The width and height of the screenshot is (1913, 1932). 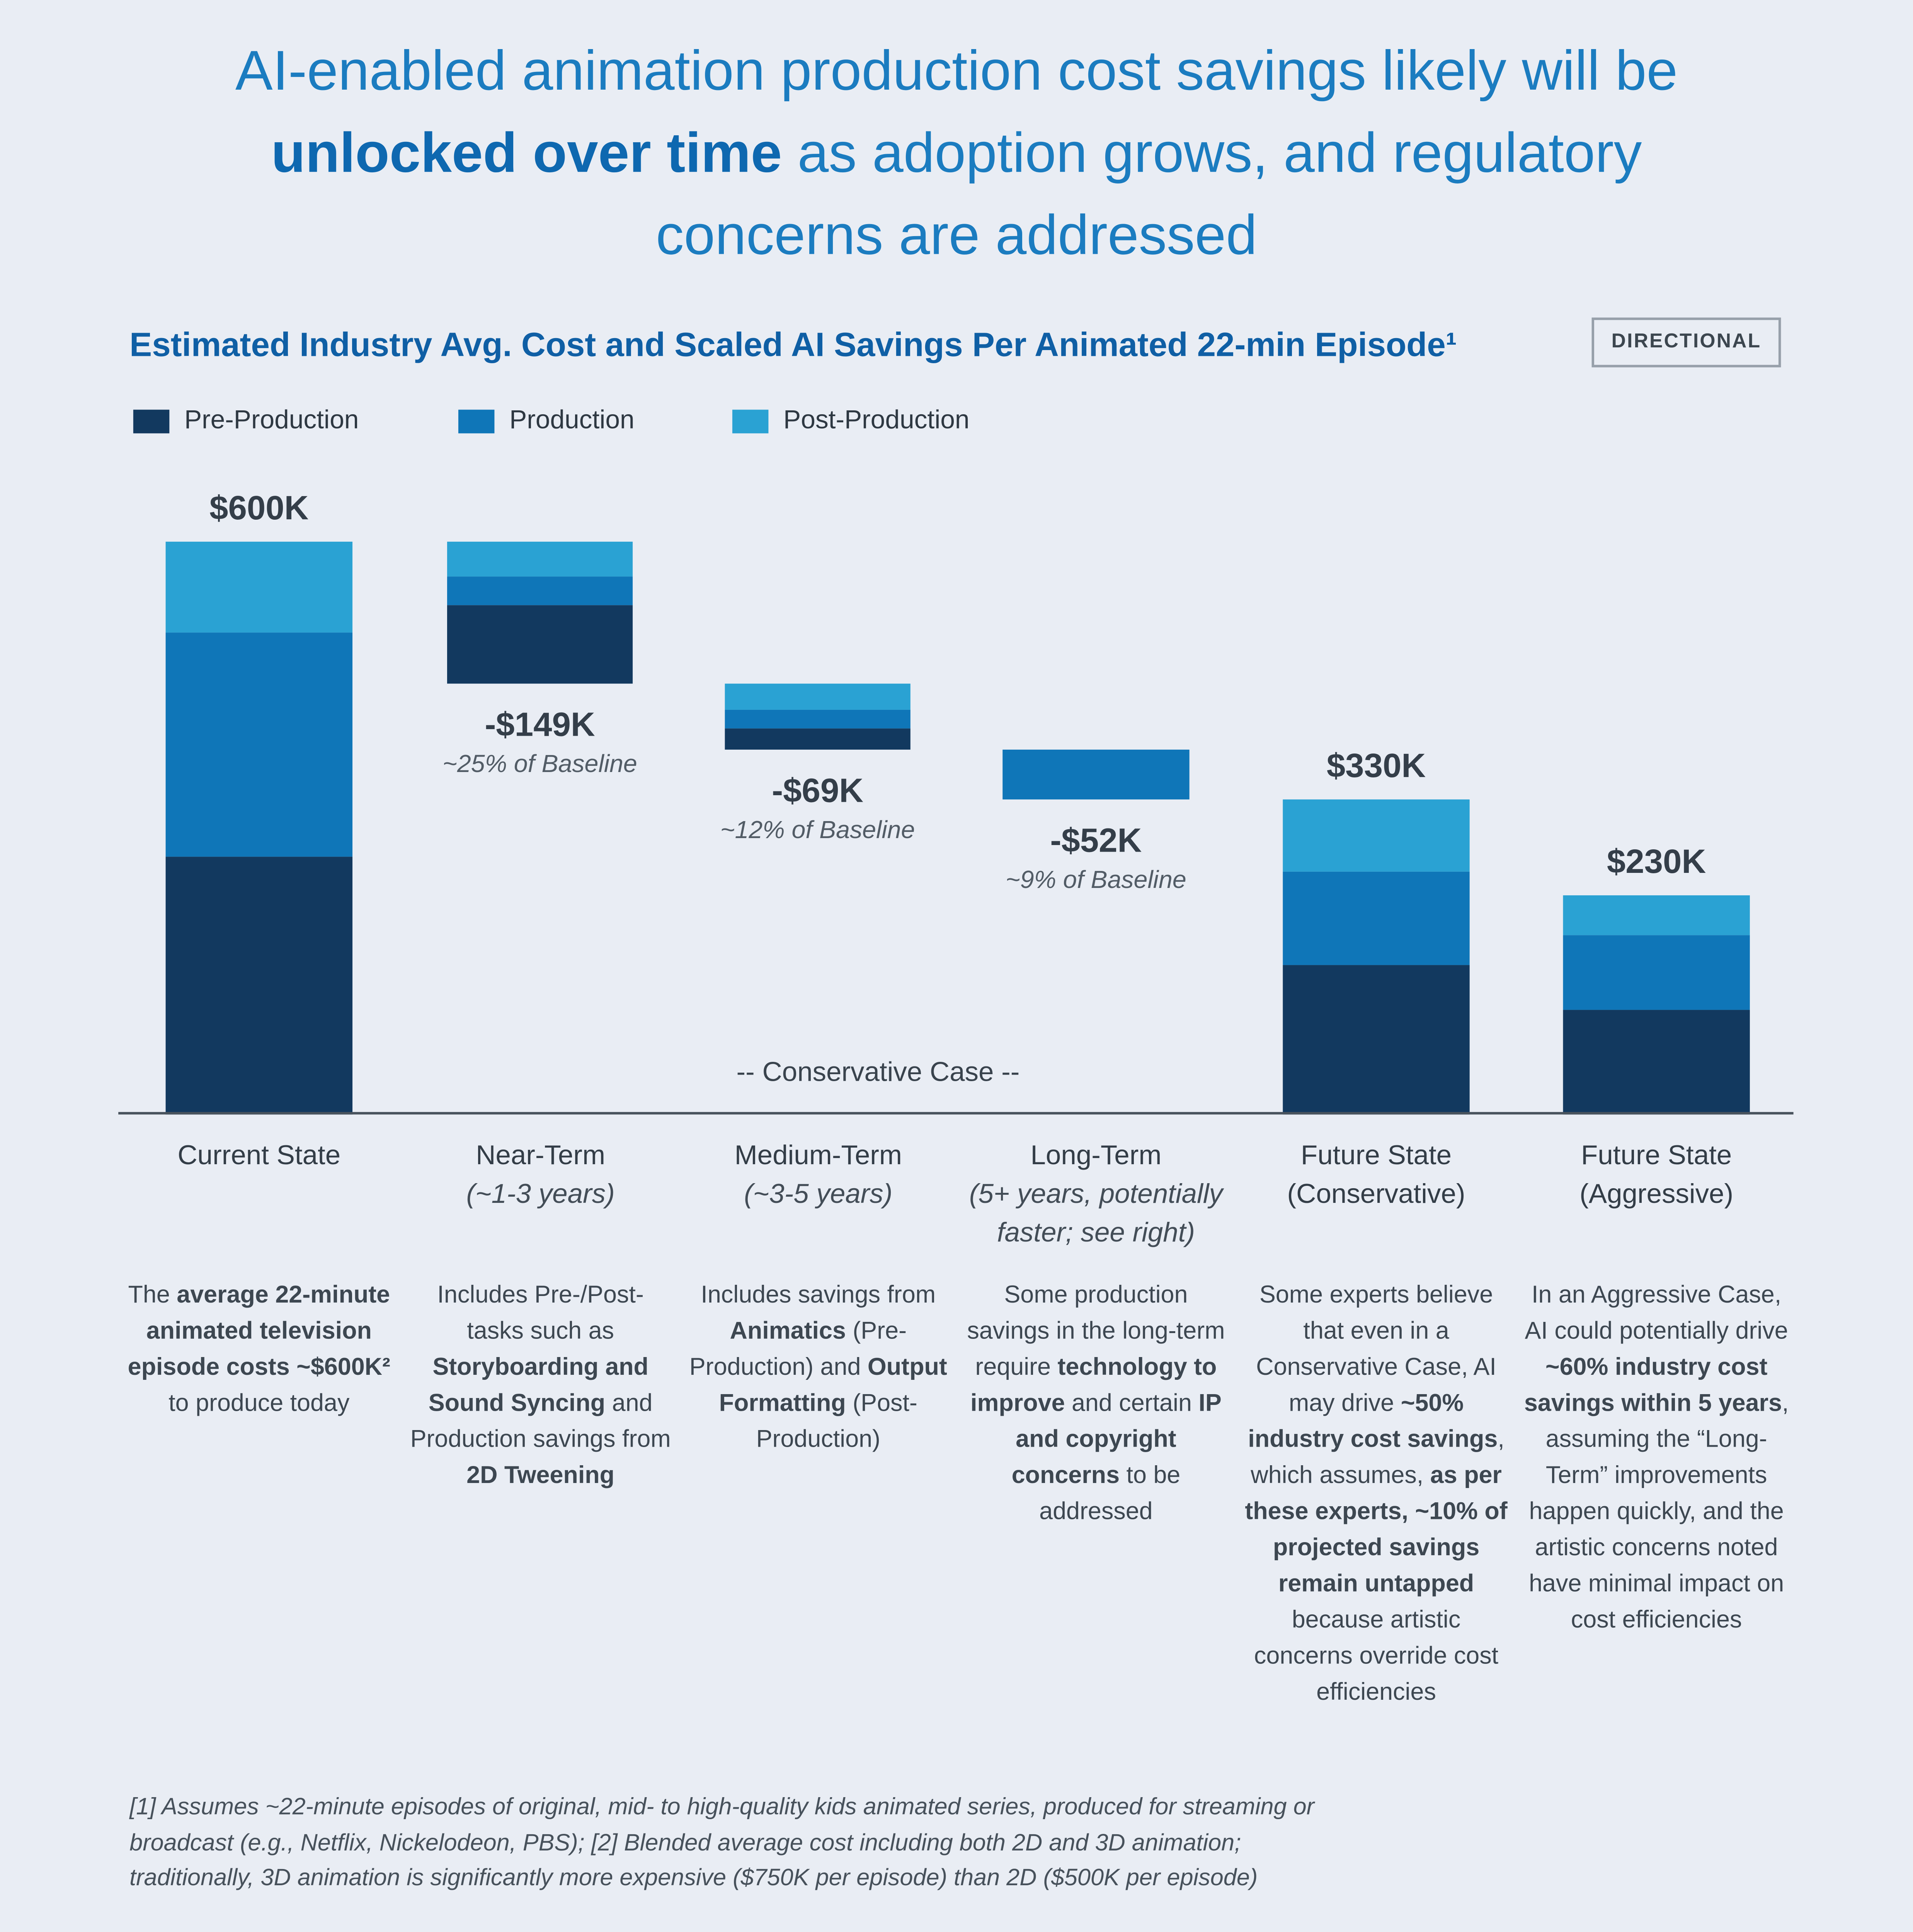 I want to click on category-label: Near-Term (~1-3 years), so click(x=540, y=1175).